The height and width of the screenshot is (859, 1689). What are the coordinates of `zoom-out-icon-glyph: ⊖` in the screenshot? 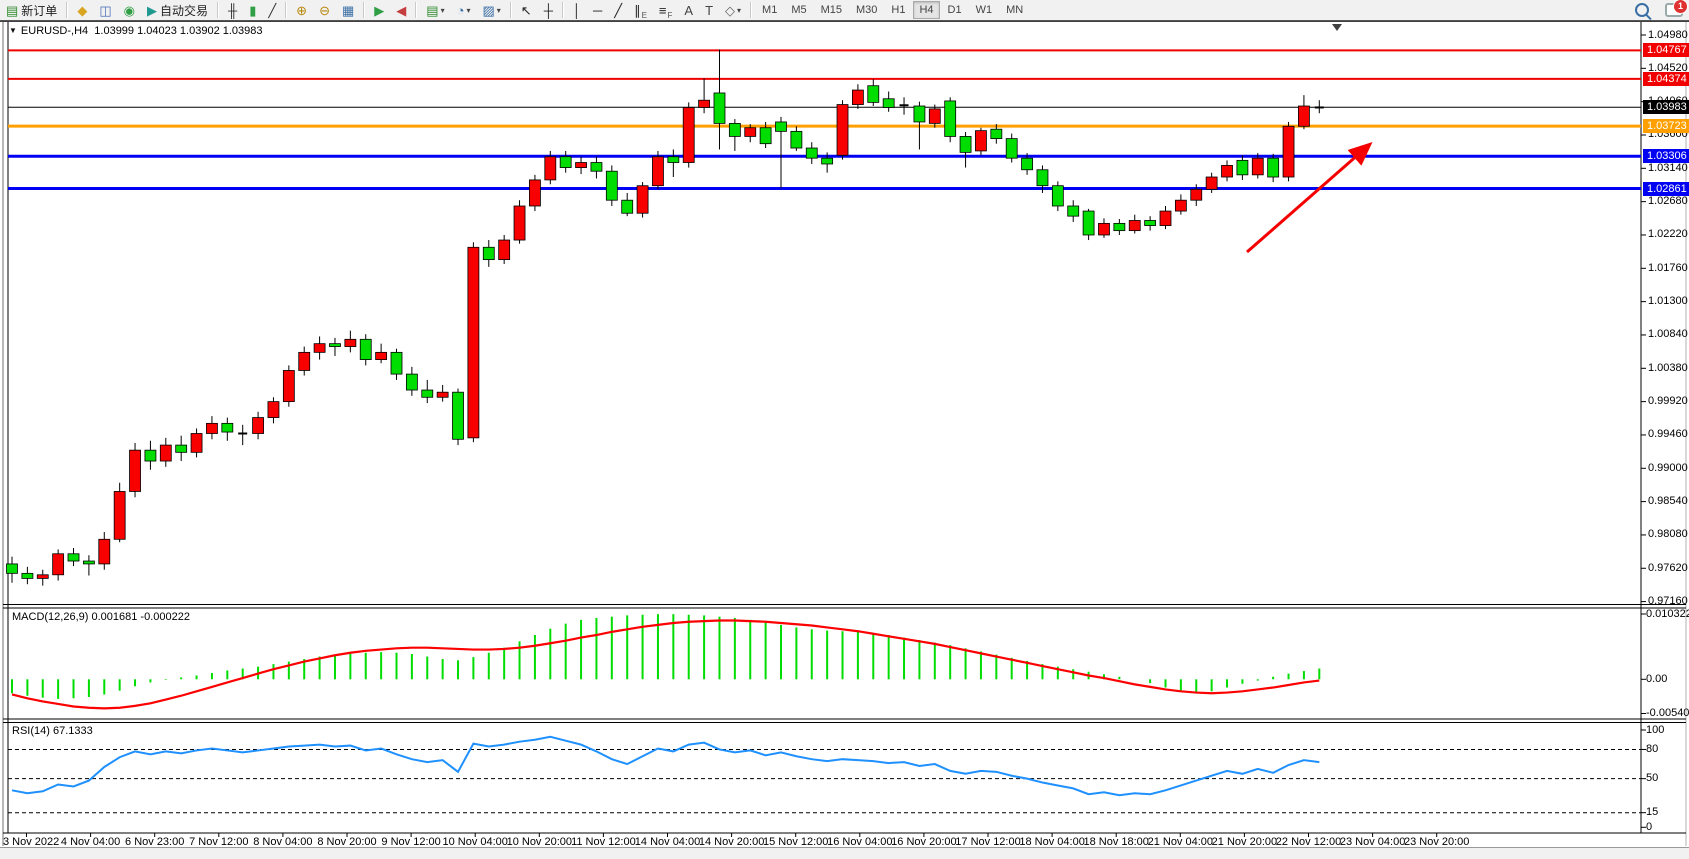 It's located at (324, 10).